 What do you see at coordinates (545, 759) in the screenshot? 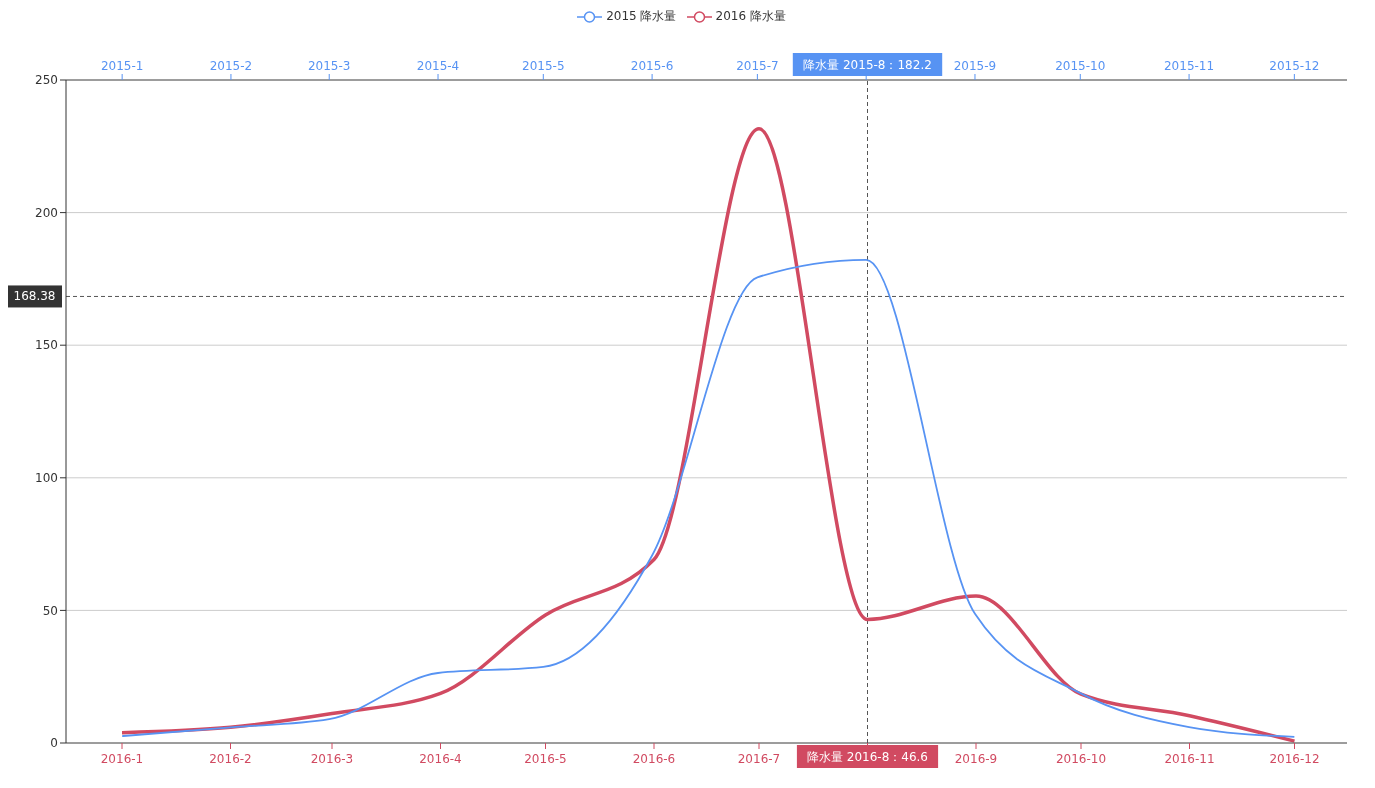
I see `x-tick-label: 2016-5` at bounding box center [545, 759].